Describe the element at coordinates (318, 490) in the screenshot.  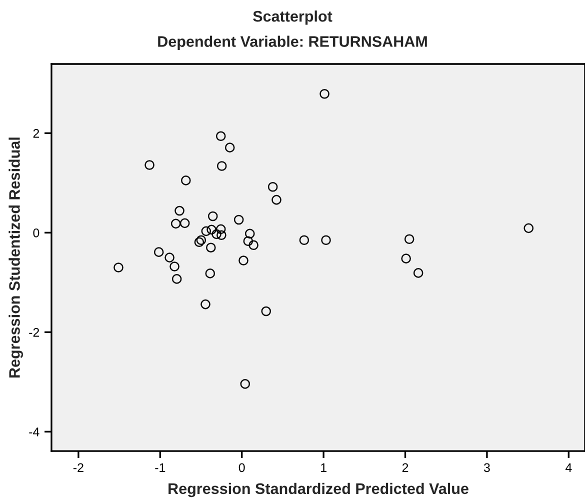
I see `x-axis-title: Regression Standardized Predicted Value` at that location.